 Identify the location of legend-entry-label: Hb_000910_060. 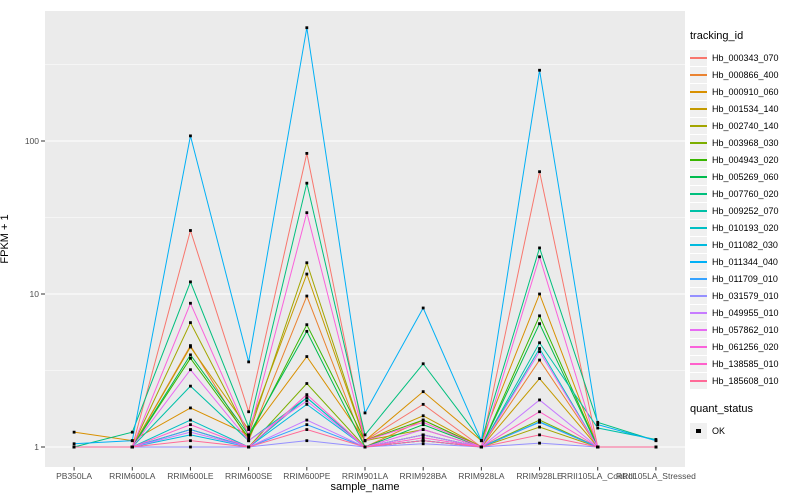
(745, 91).